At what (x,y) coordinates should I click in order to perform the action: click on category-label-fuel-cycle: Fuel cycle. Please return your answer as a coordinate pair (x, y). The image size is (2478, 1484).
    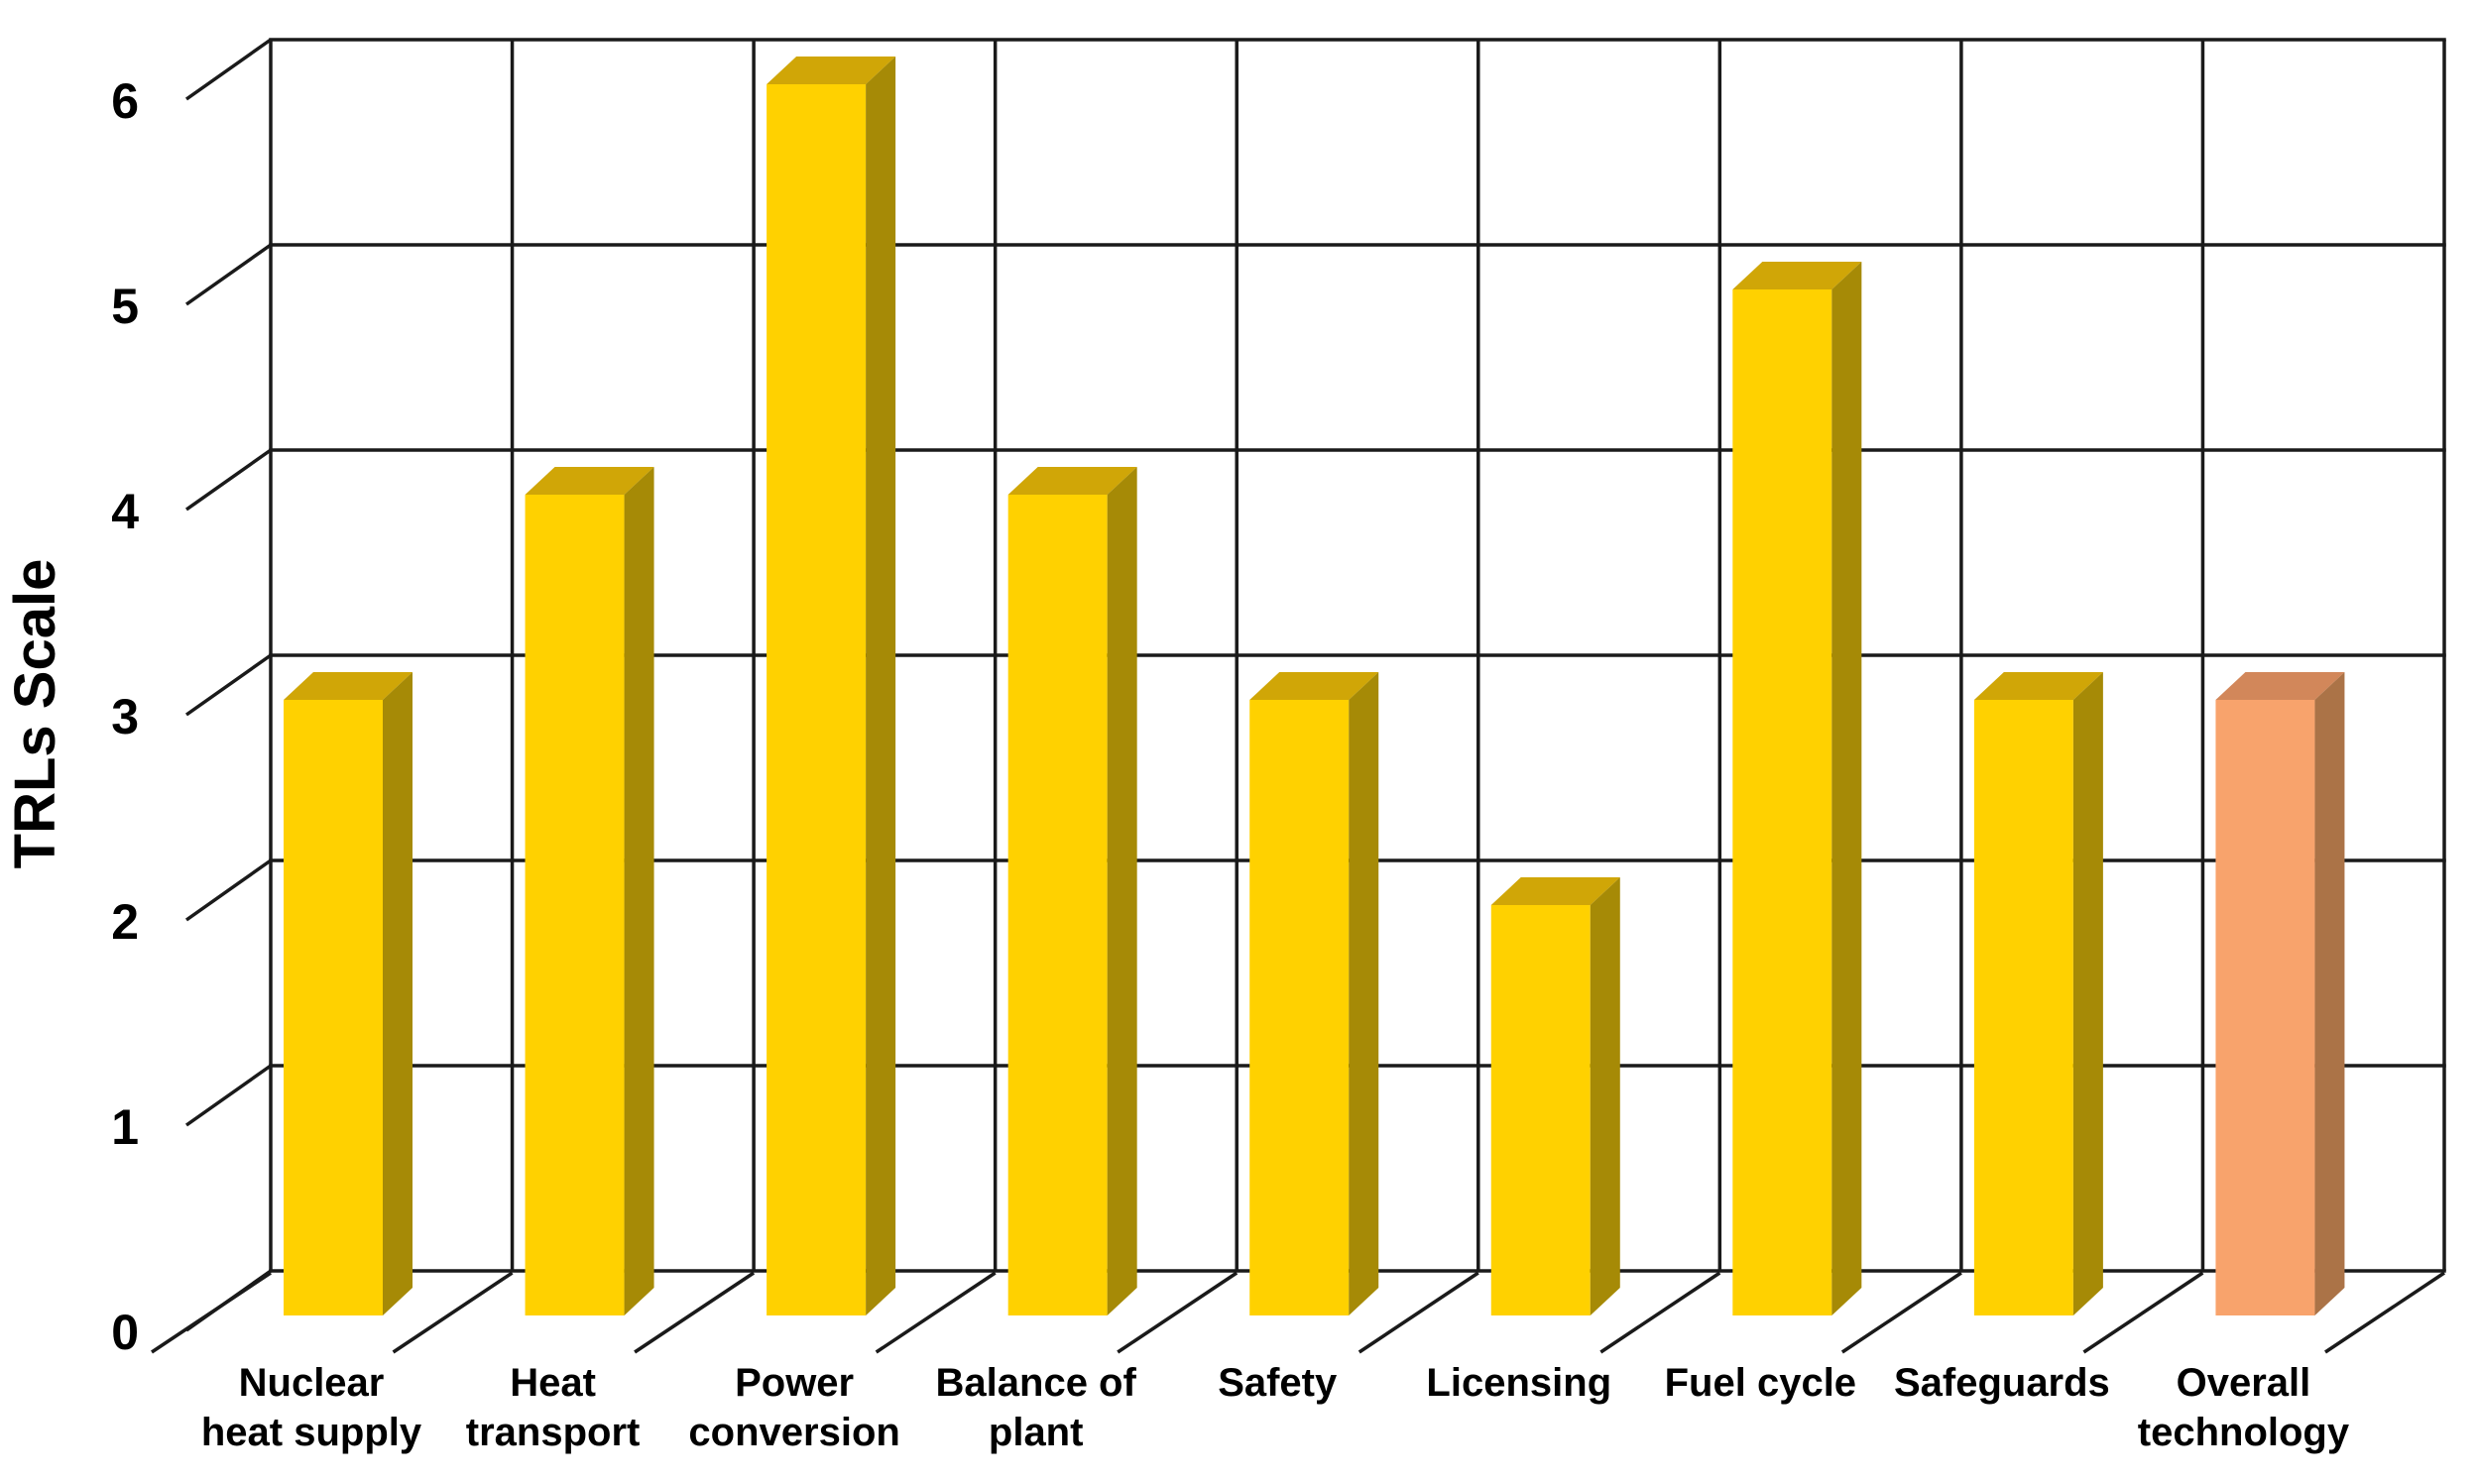
    Looking at the image, I should click on (1760, 1383).